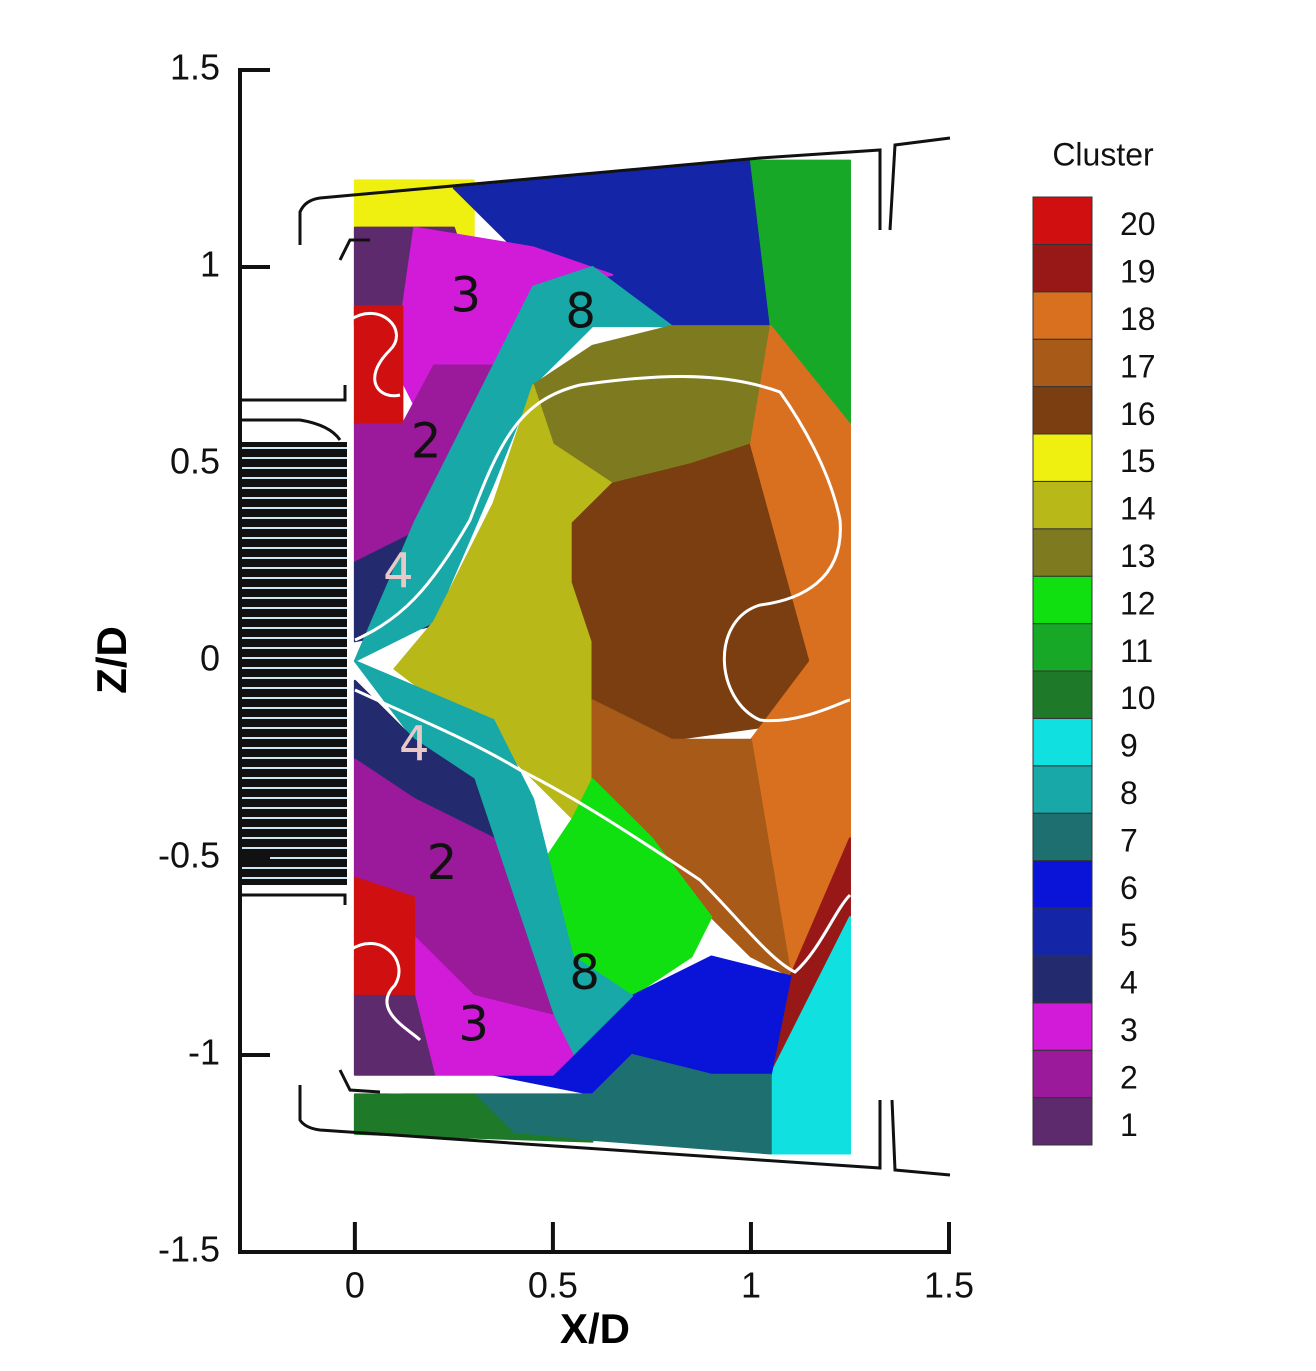 This screenshot has height=1371, width=1316. I want to click on x-tick-label: 0, so click(355, 1285).